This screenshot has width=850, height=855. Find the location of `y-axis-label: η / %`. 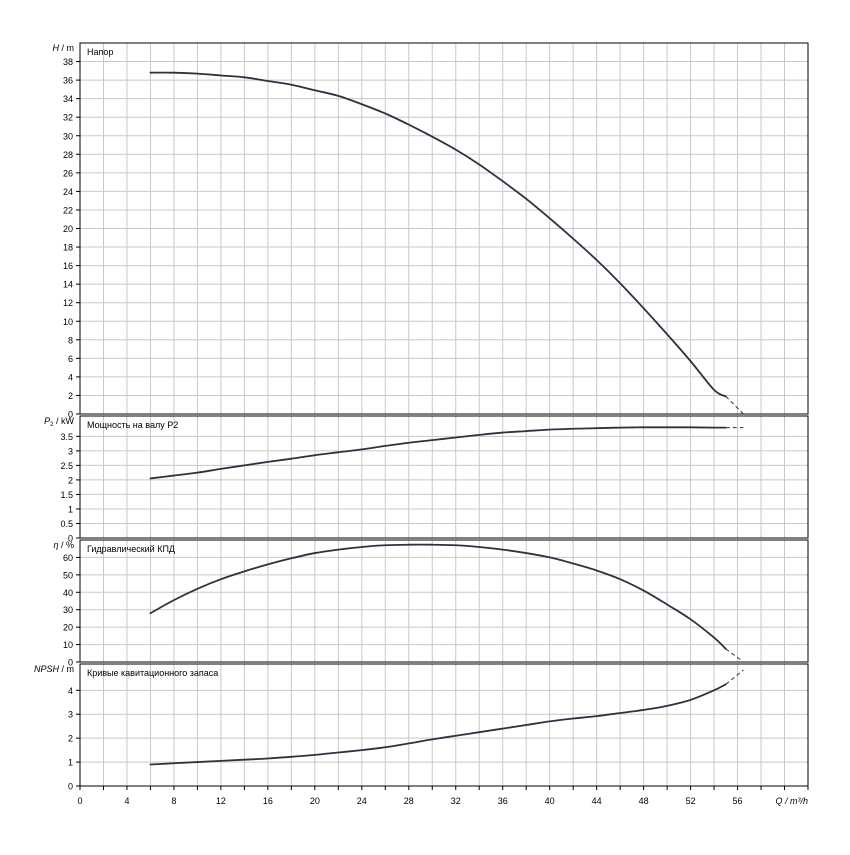

y-axis-label: η / % is located at coordinates (63, 545).